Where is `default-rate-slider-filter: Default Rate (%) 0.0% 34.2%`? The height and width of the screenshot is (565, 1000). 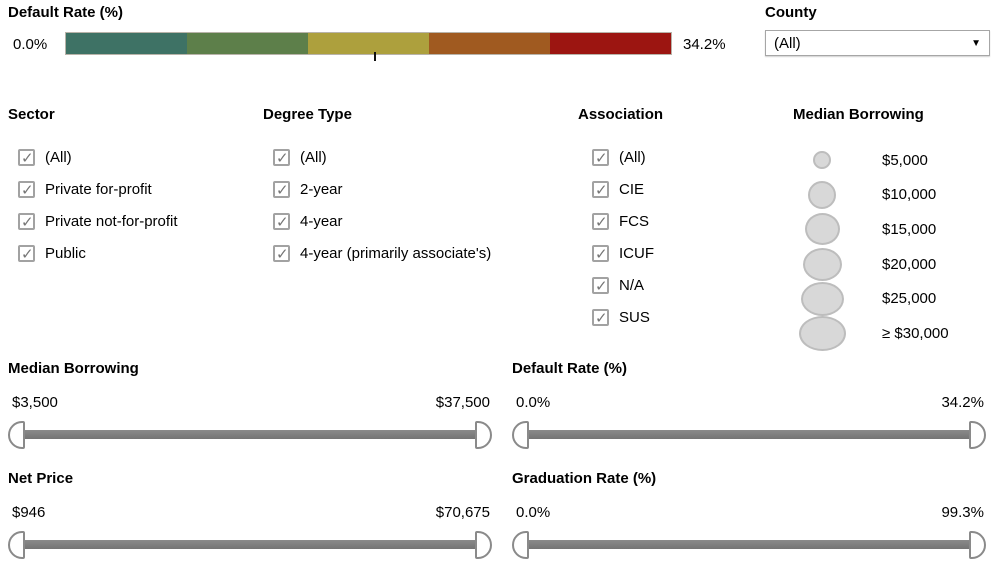 default-rate-slider-filter: Default Rate (%) 0.0% 34.2% is located at coordinates (749, 406).